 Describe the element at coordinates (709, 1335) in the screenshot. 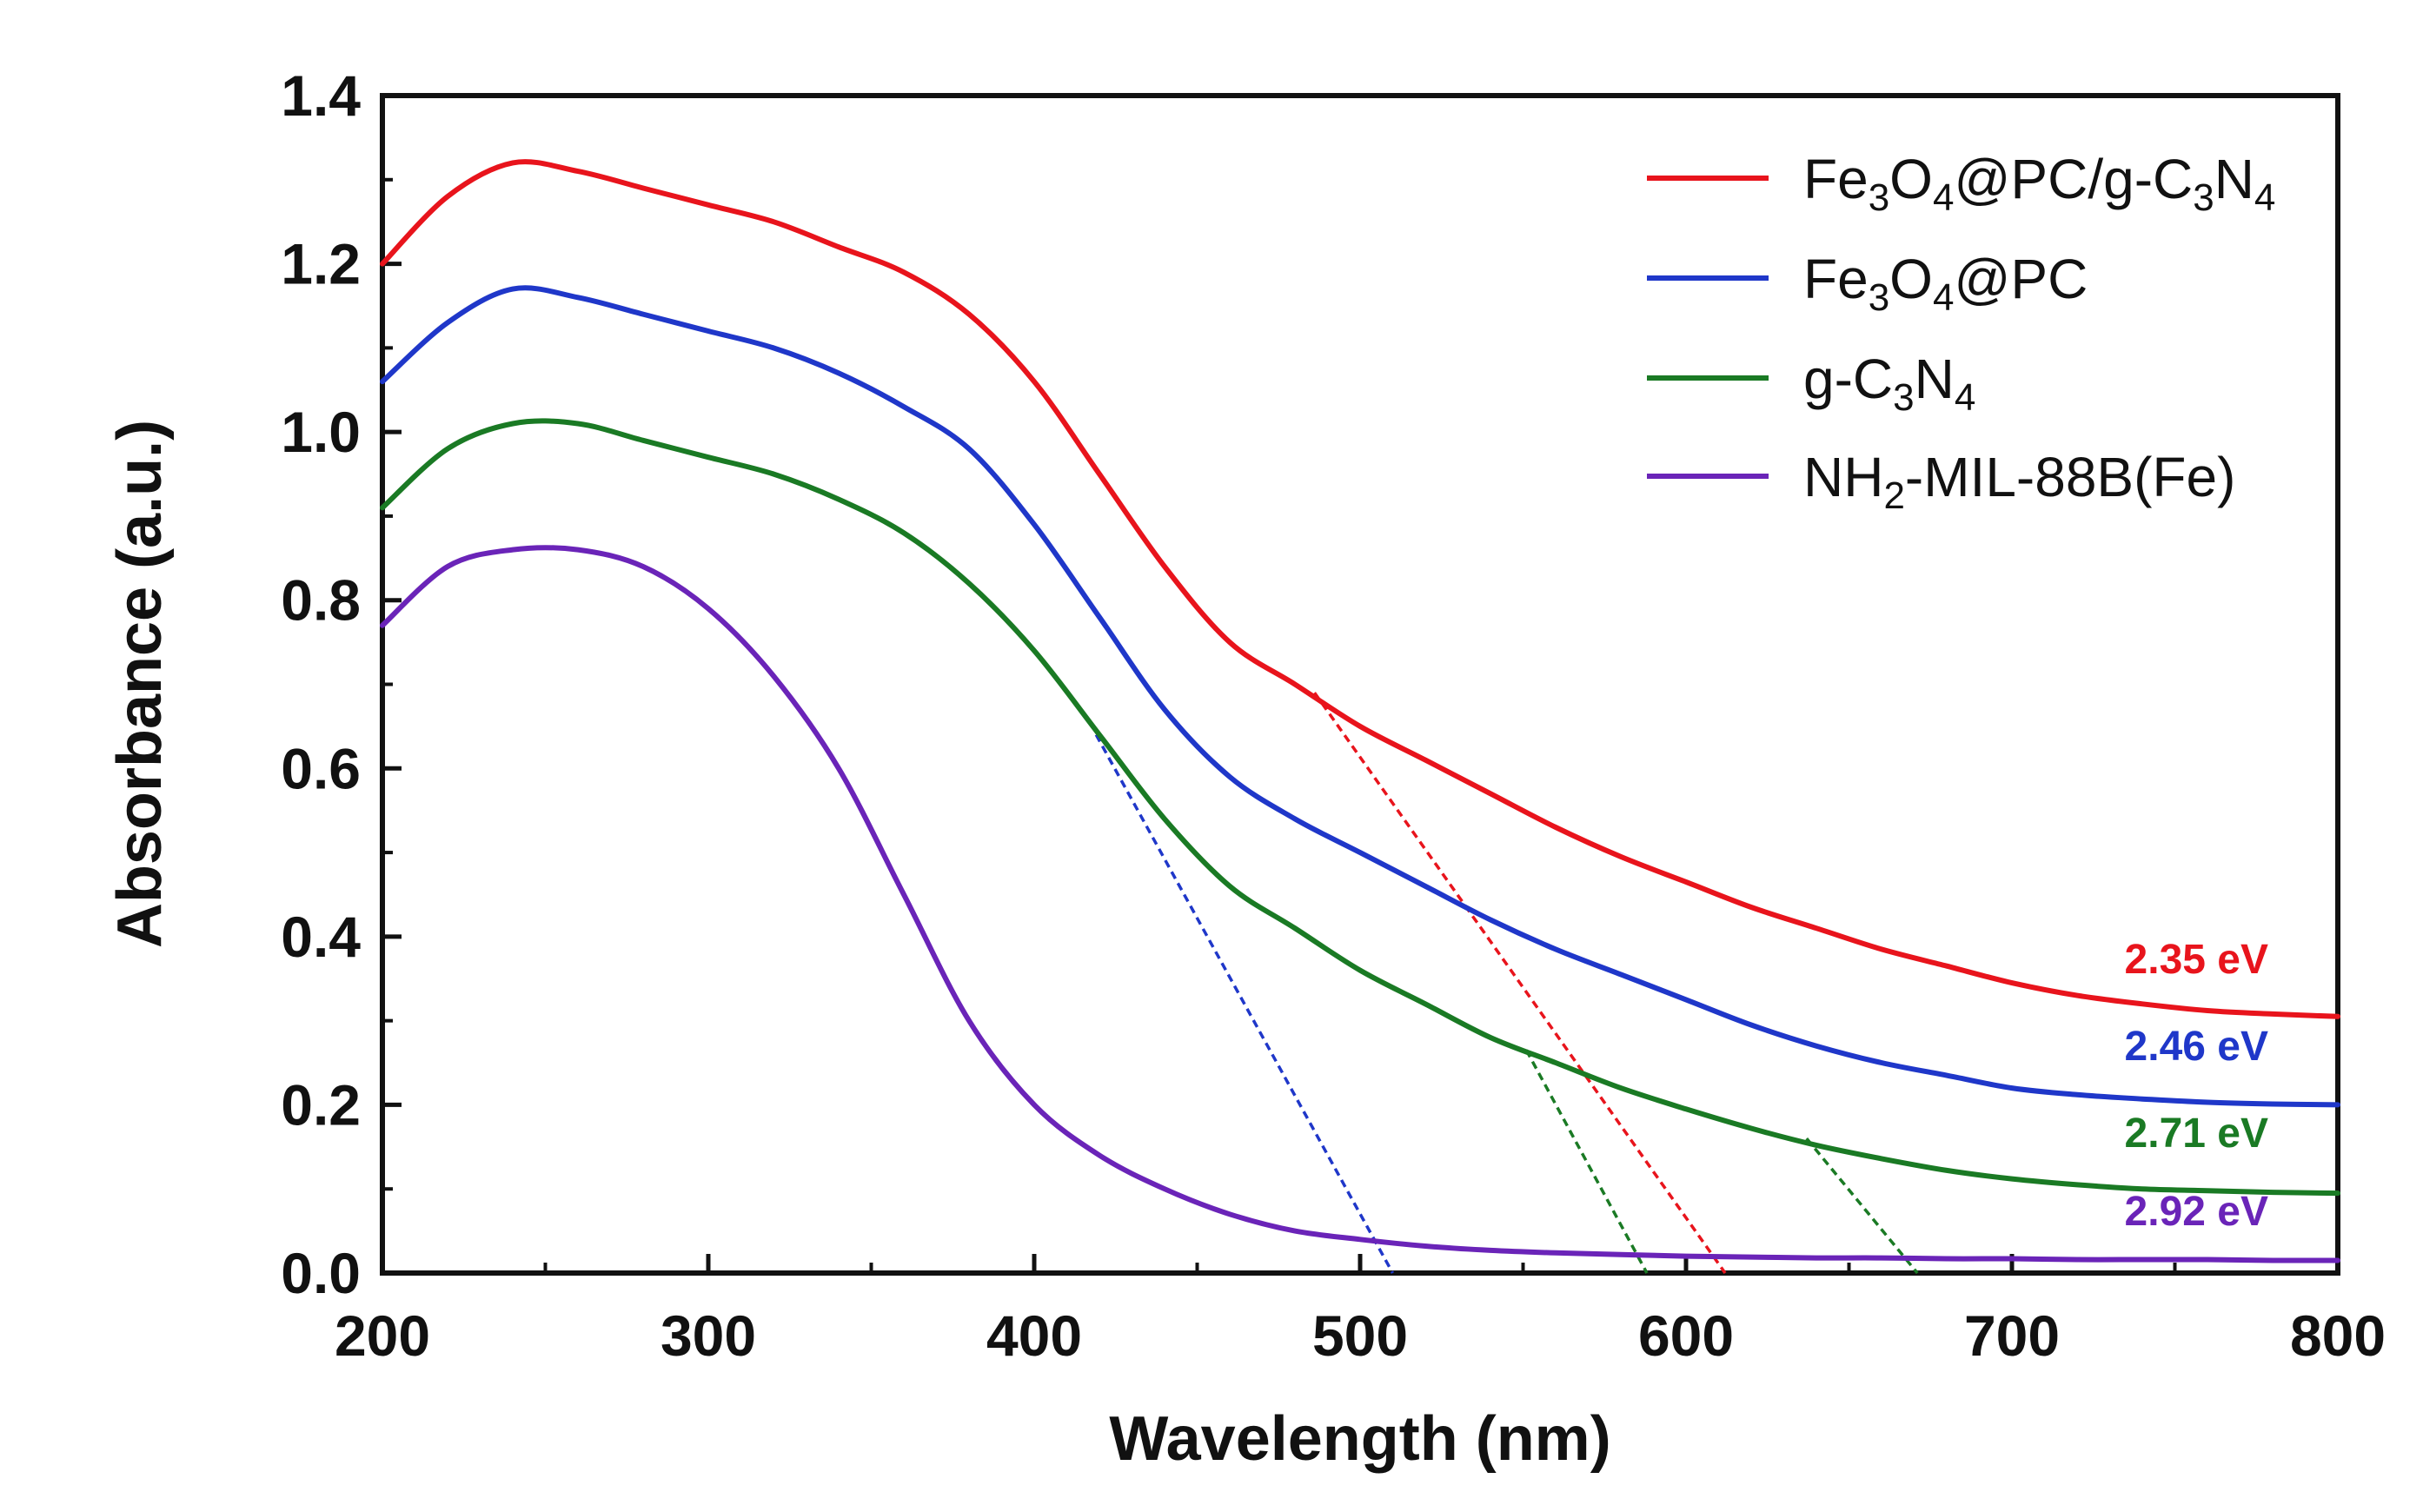

I see `x-tick-label-1: 300` at that location.